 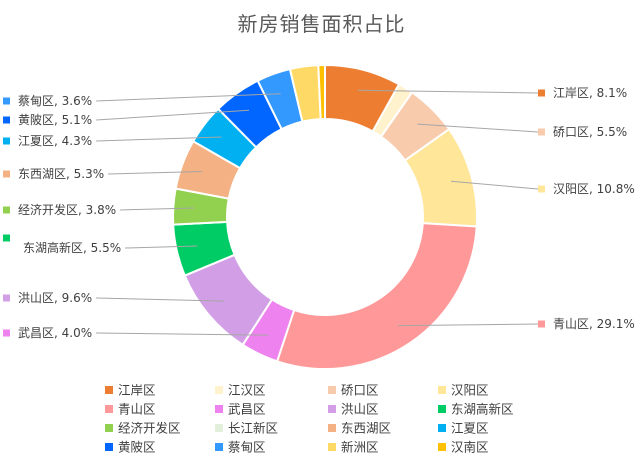 What do you see at coordinates (55, 101) in the screenshot?
I see `data-label-蔡甸区: 蔡甸区, 3.6%` at bounding box center [55, 101].